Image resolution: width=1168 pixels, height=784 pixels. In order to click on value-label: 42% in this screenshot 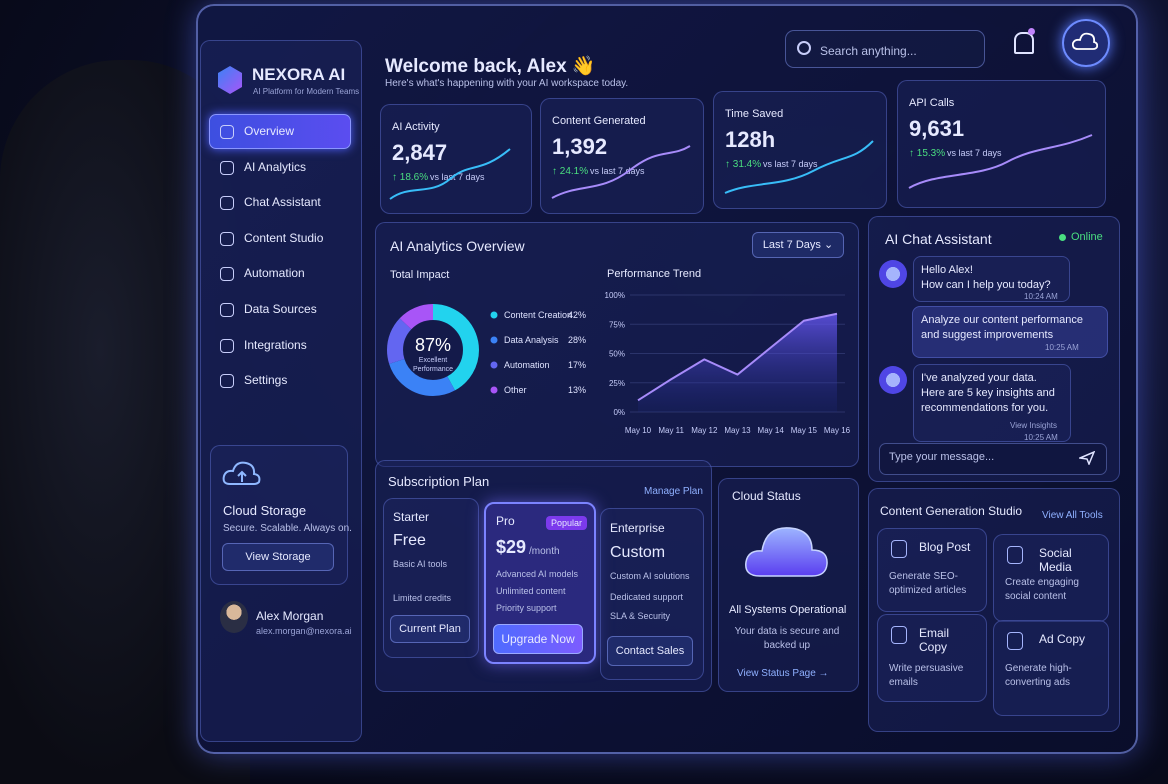, I will do `click(577, 315)`.